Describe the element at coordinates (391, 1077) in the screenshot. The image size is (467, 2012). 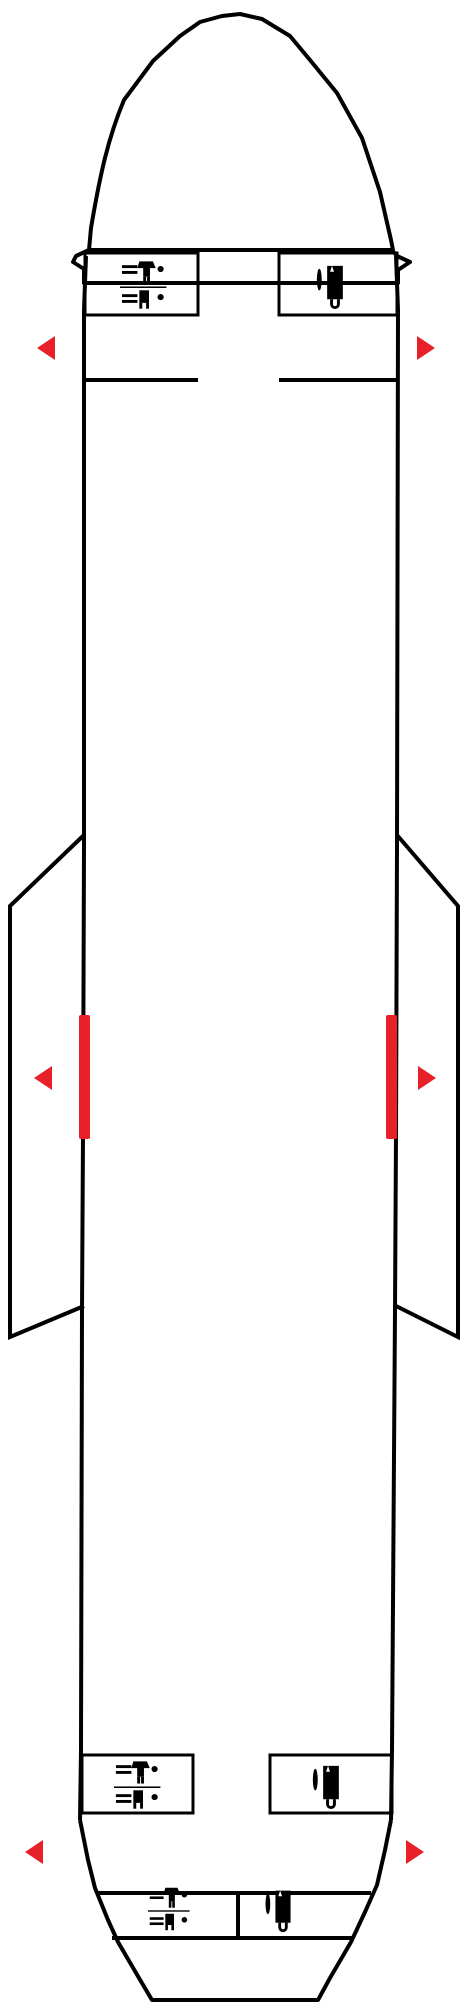
I see `overwing-right-exit-door` at that location.